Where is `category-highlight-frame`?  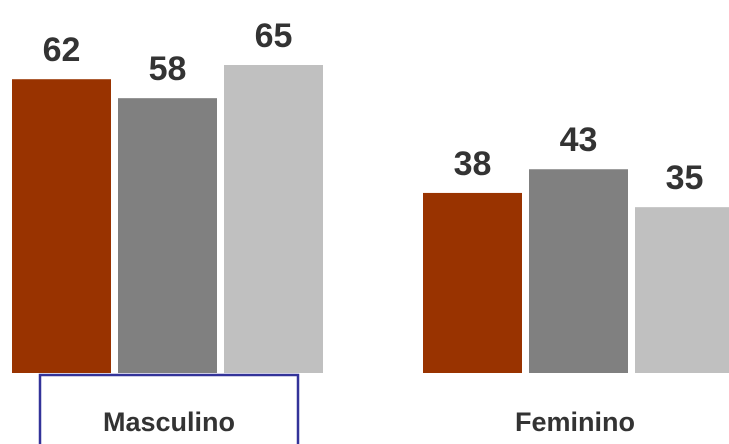
category-highlight-frame is located at coordinates (169, 408).